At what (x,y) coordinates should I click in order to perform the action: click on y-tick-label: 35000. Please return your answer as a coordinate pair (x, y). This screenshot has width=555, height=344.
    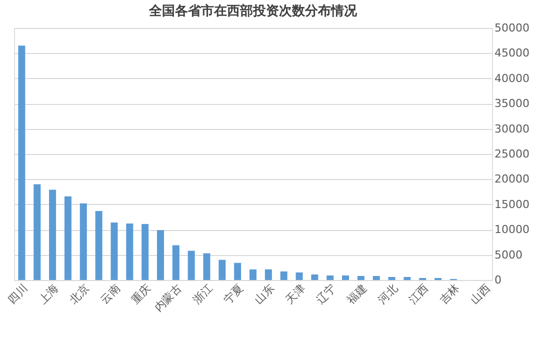
    Looking at the image, I should click on (512, 103).